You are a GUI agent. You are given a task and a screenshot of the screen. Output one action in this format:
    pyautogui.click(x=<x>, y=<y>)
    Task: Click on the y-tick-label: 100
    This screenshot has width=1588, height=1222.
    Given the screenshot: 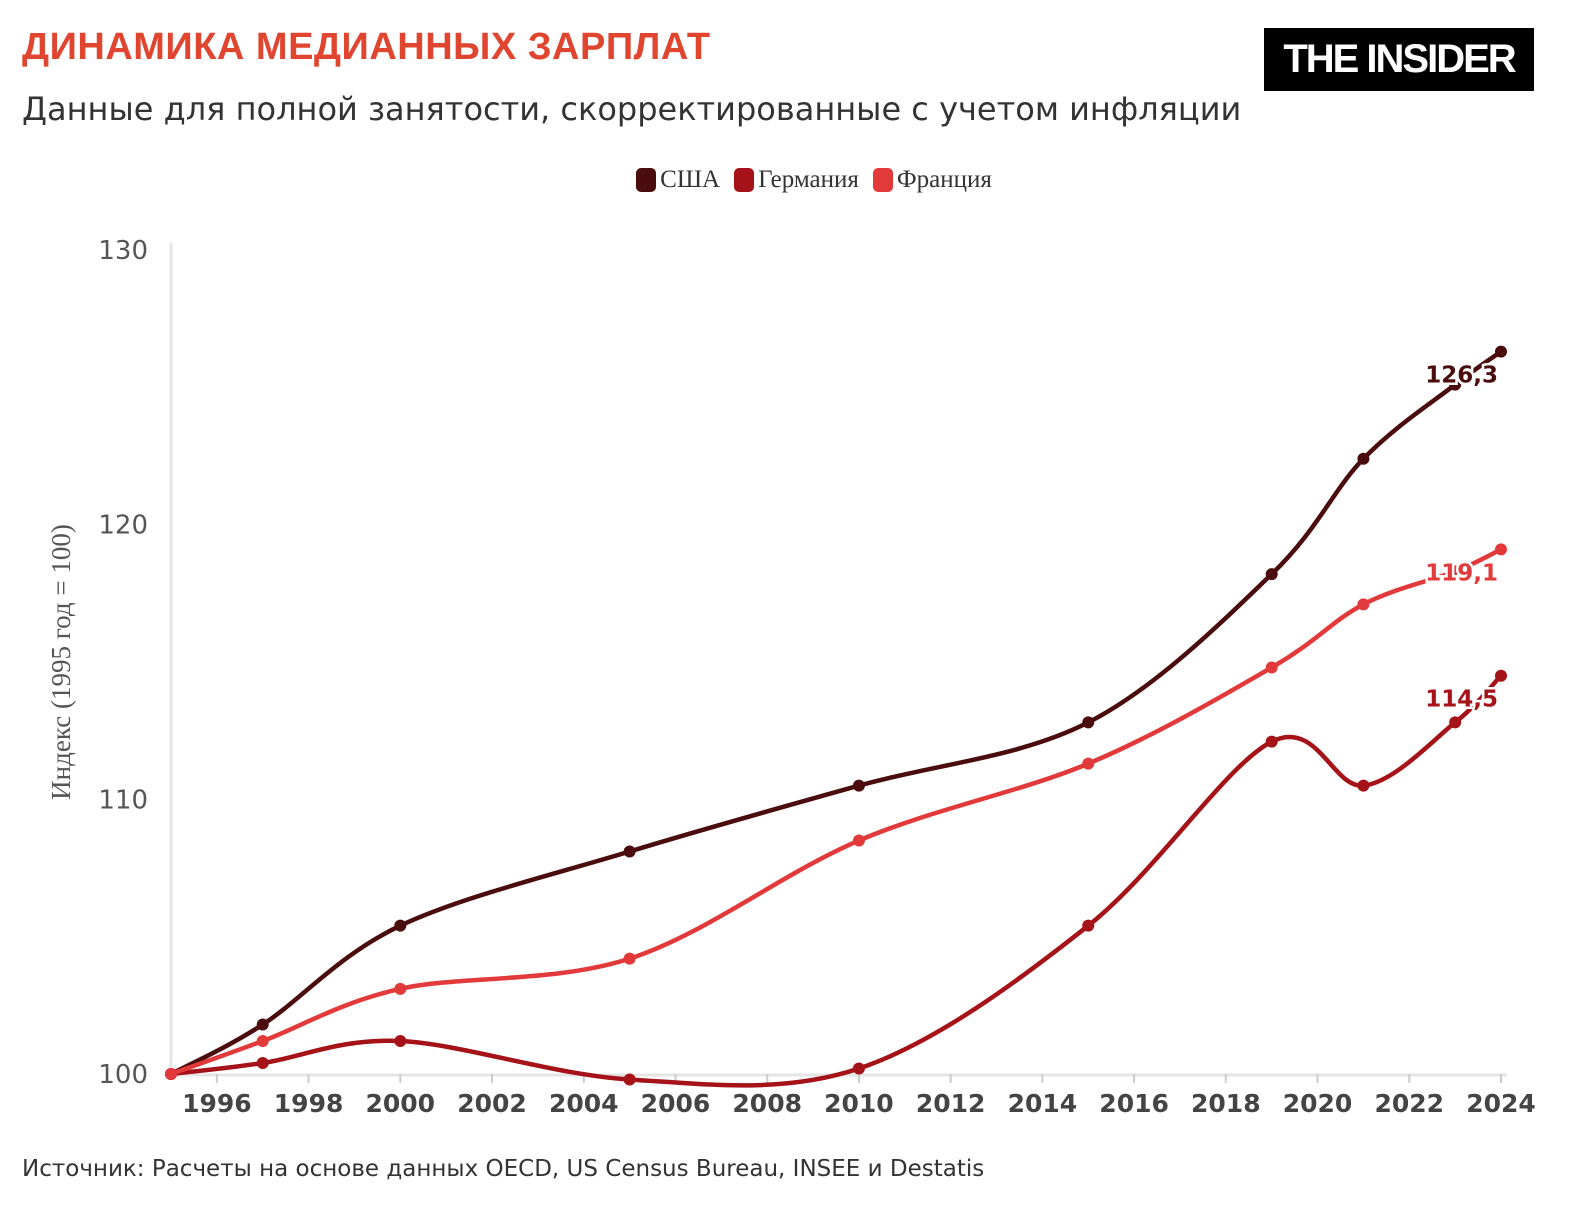 What is the action you would take?
    pyautogui.click(x=123, y=1075)
    